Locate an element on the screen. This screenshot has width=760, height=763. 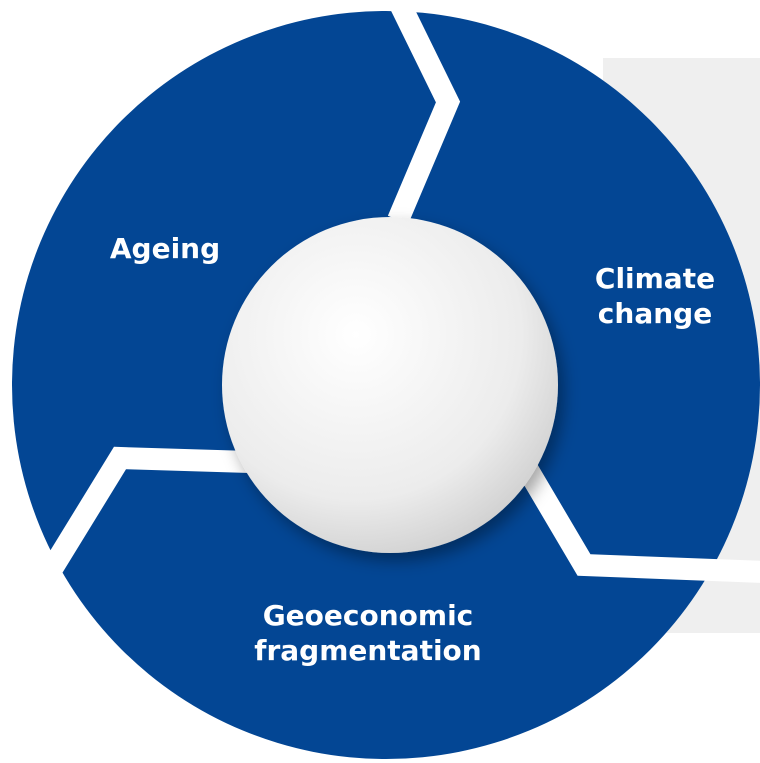
segment-label: Ageing is located at coordinates (165, 248).